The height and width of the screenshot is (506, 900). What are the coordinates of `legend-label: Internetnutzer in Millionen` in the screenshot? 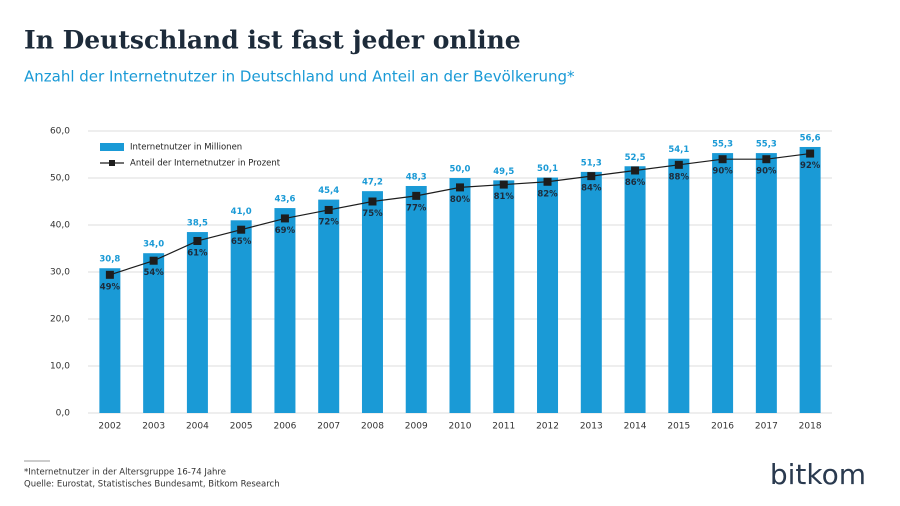 It's located at (186, 148).